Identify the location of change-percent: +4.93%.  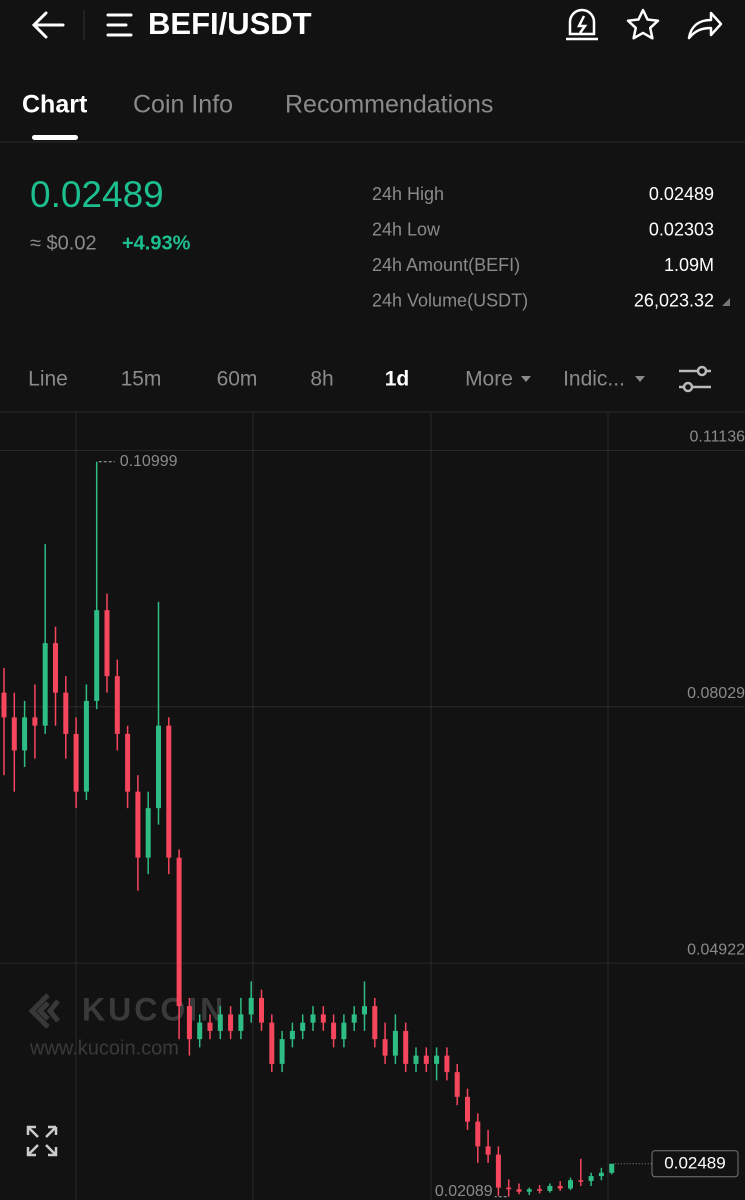
(156, 243).